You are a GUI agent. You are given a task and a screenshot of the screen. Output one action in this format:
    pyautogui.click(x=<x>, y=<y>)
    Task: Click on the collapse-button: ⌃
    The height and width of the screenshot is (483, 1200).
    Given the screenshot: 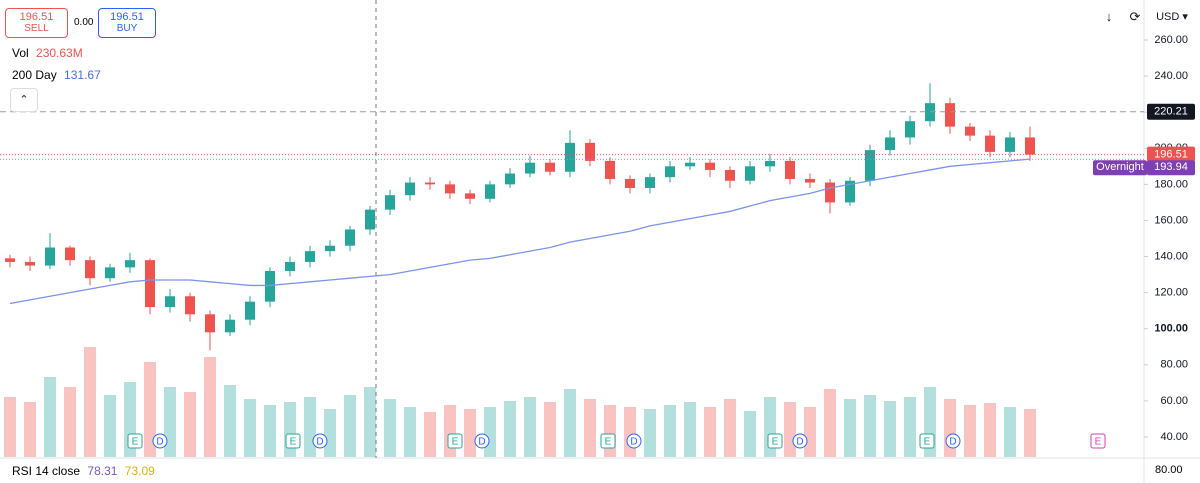 What is the action you would take?
    pyautogui.click(x=24, y=100)
    